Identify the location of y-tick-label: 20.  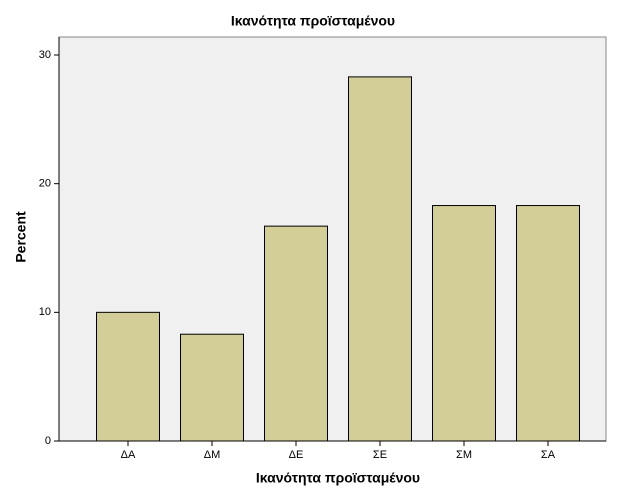
(45, 184).